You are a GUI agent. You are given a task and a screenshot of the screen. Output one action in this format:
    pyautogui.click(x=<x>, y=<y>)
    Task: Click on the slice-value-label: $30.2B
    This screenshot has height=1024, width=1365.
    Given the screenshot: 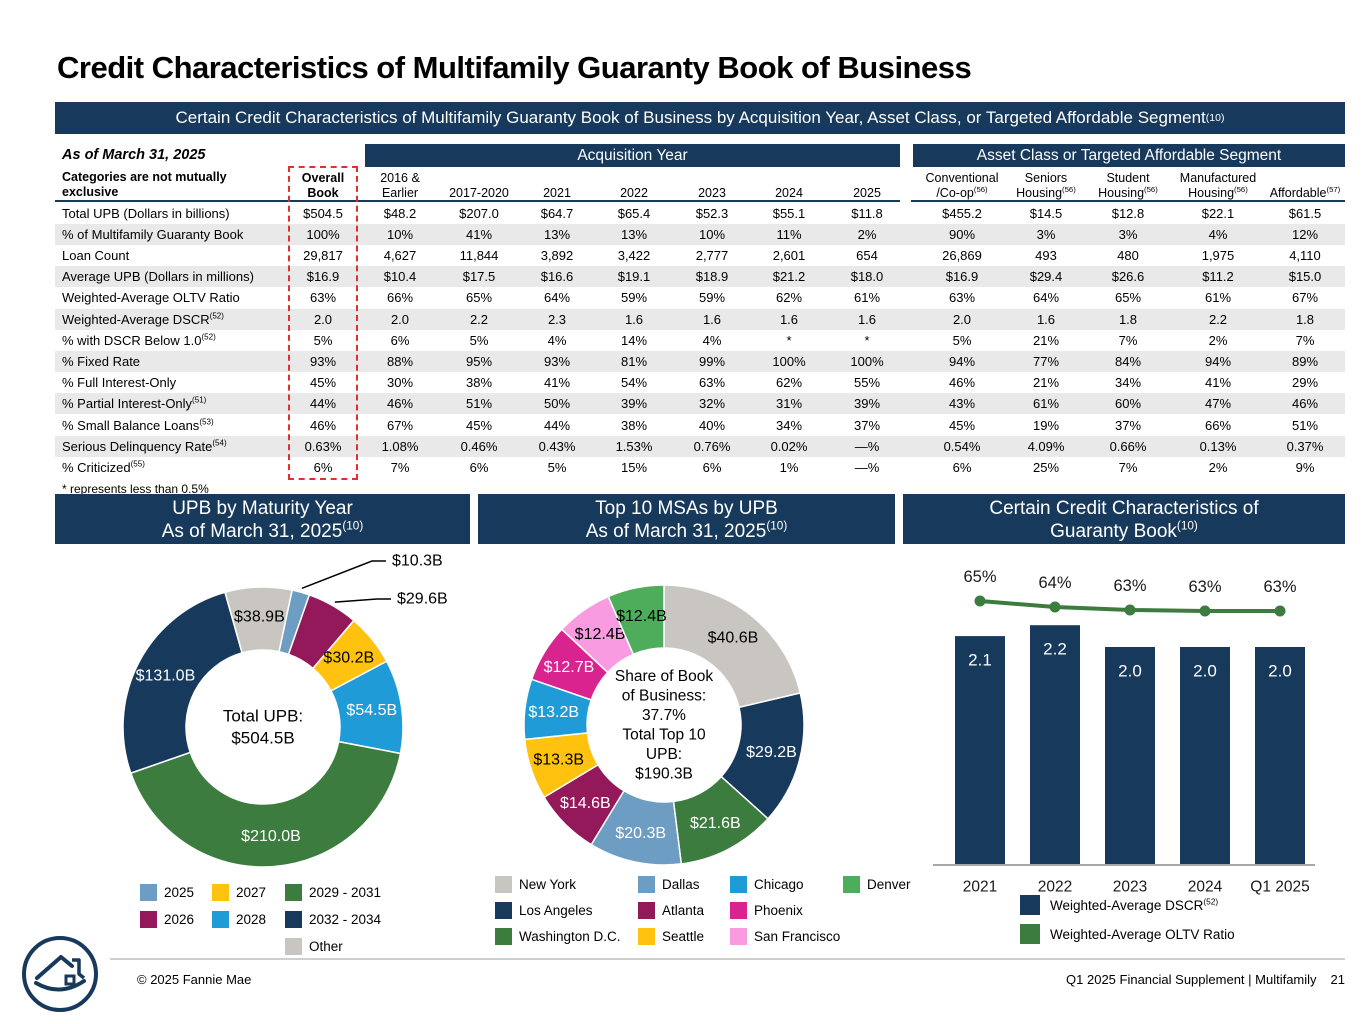 What is the action you would take?
    pyautogui.click(x=348, y=658)
    